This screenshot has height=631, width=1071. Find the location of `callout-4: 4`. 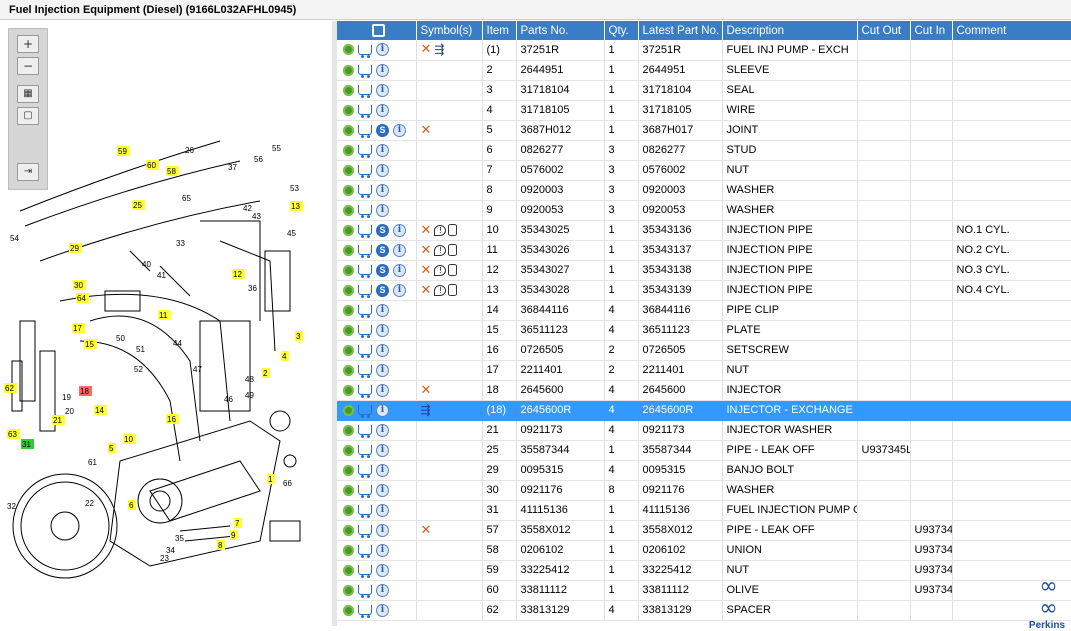

callout-4: 4 is located at coordinates (285, 356).